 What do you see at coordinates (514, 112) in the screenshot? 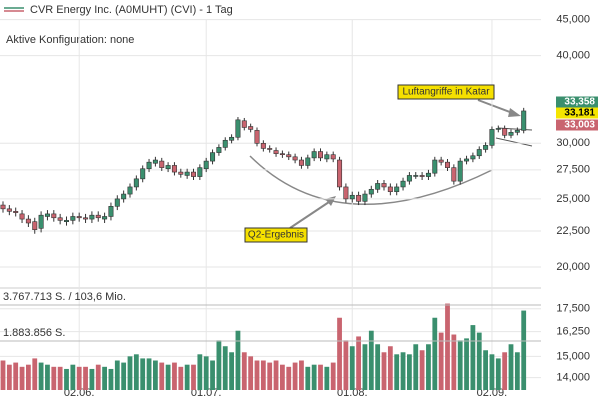
I see `arrow-head` at bounding box center [514, 112].